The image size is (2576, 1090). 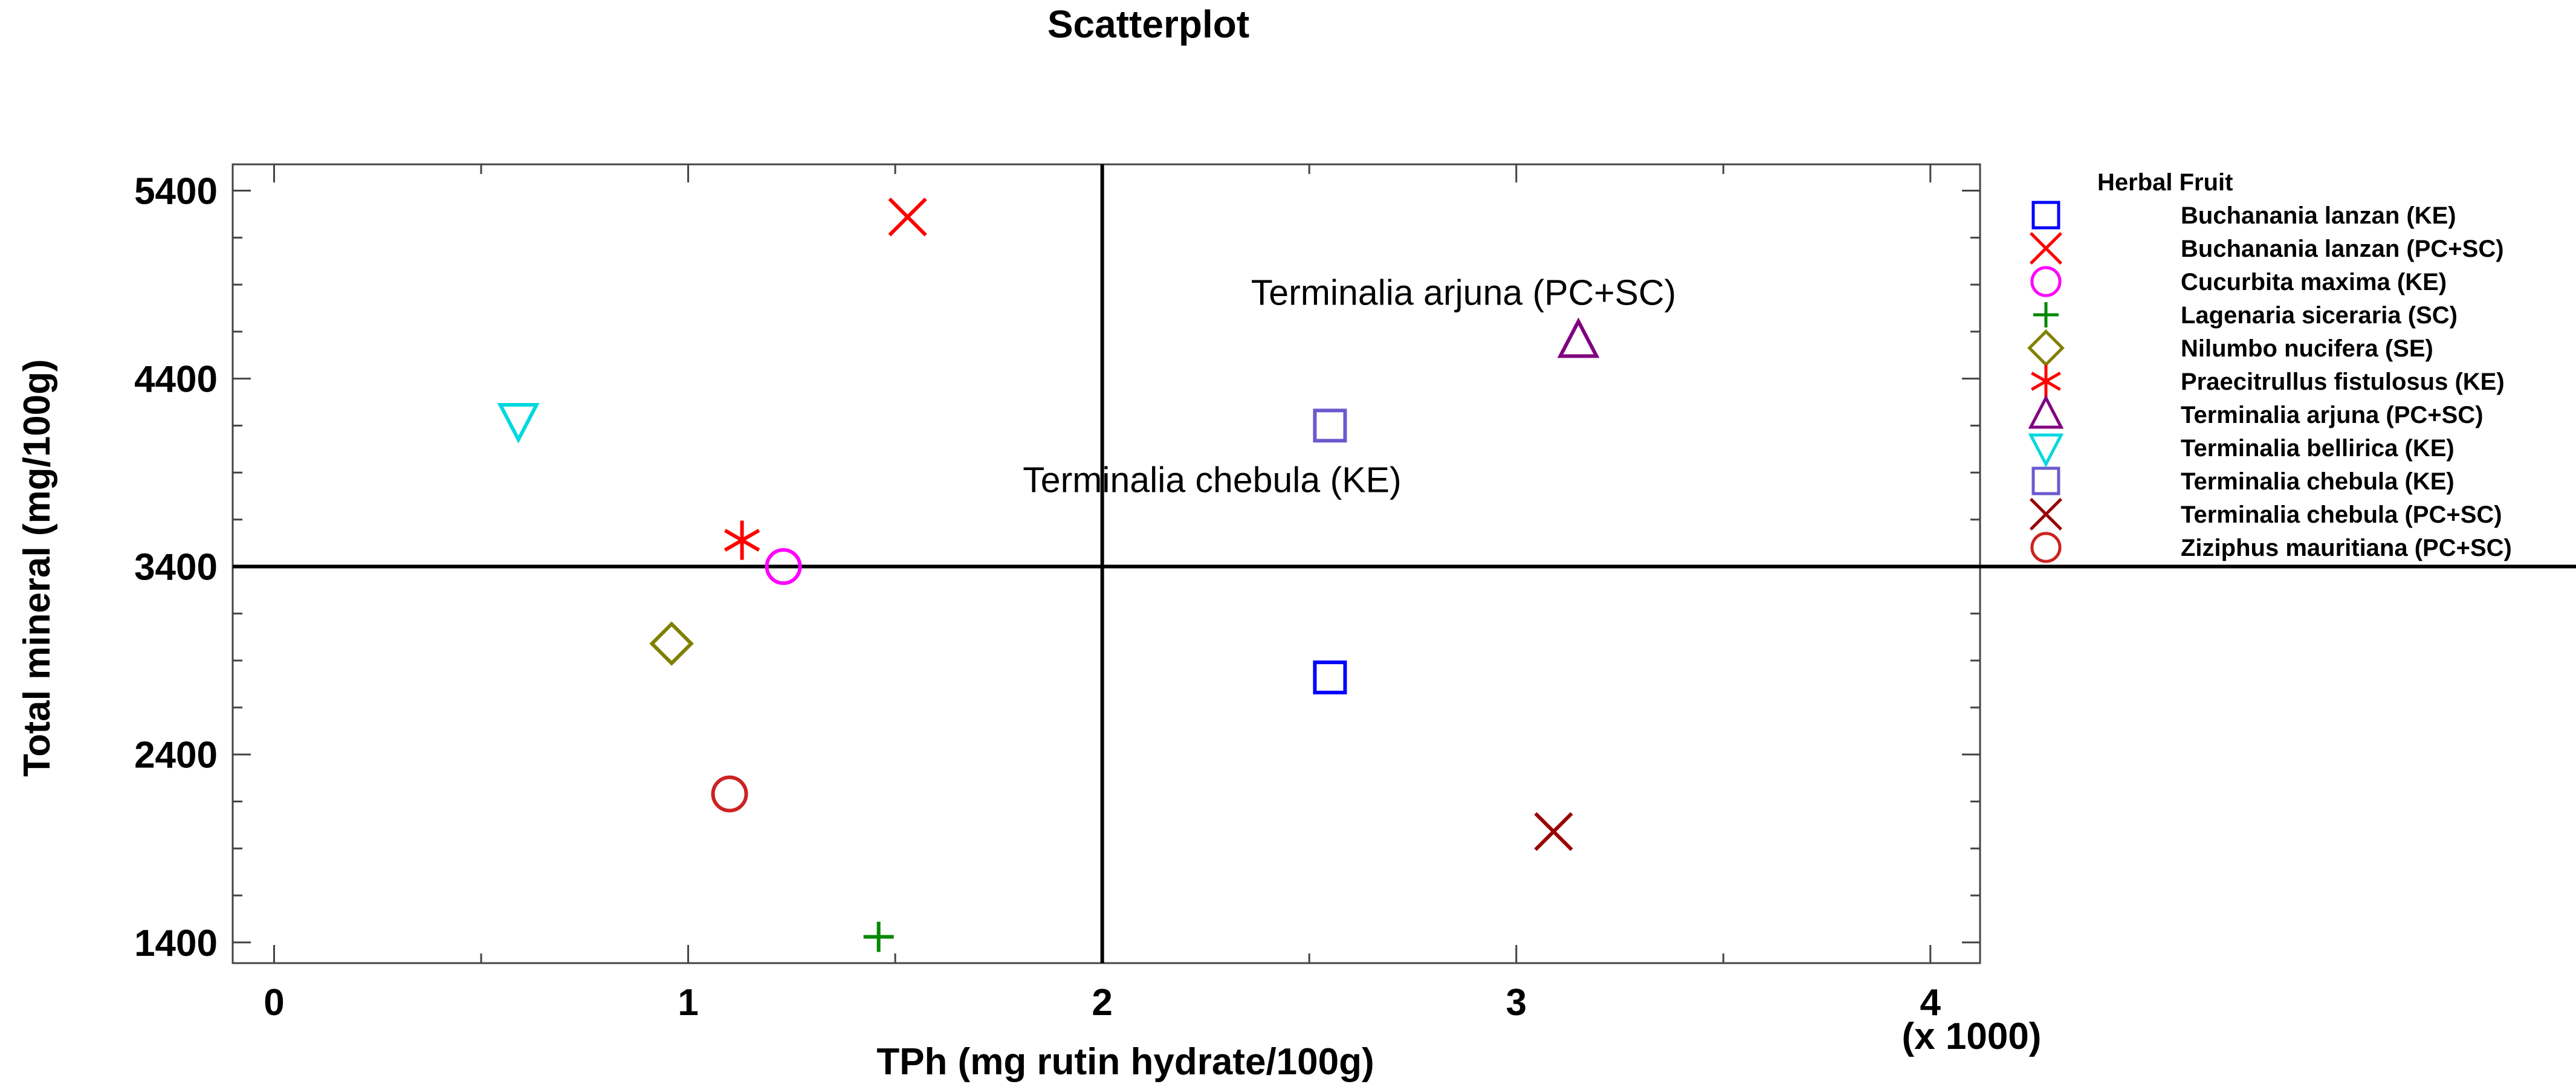 What do you see at coordinates (688, 1003) in the screenshot?
I see `x-tick-label: 1` at bounding box center [688, 1003].